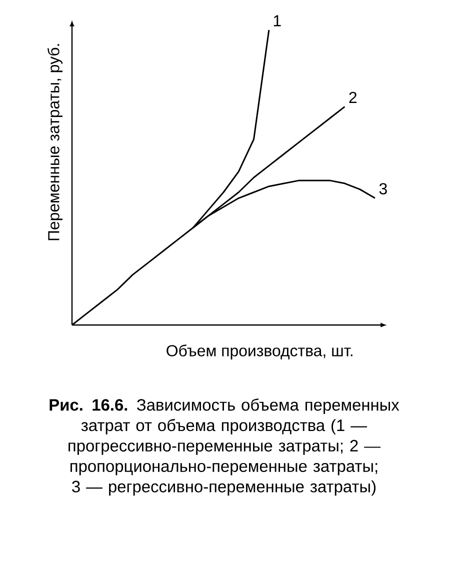  What do you see at coordinates (54, 142) in the screenshot?
I see `y-axis-title: Переменные затраты, руб.` at bounding box center [54, 142].